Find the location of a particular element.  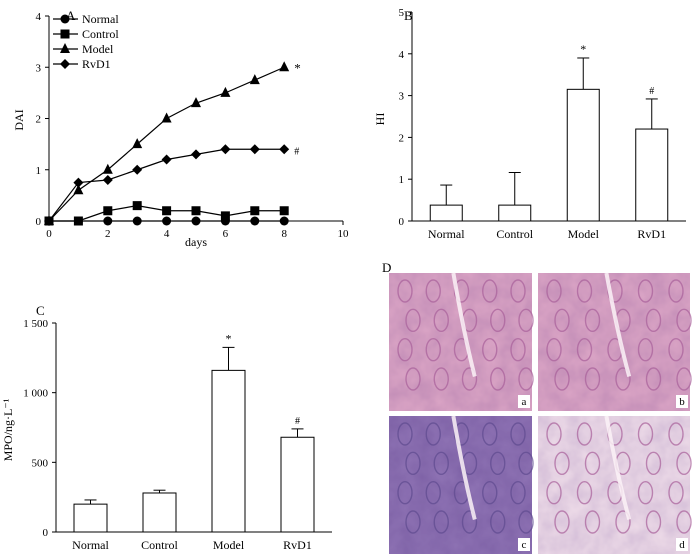

panel-a-x-tick-label: 6 is located at coordinates (226, 234).